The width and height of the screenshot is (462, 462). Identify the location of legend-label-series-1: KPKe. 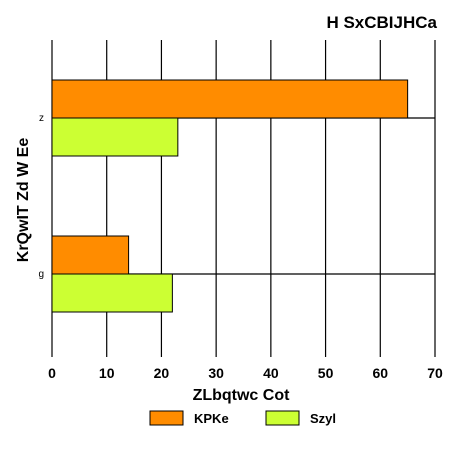
(211, 418).